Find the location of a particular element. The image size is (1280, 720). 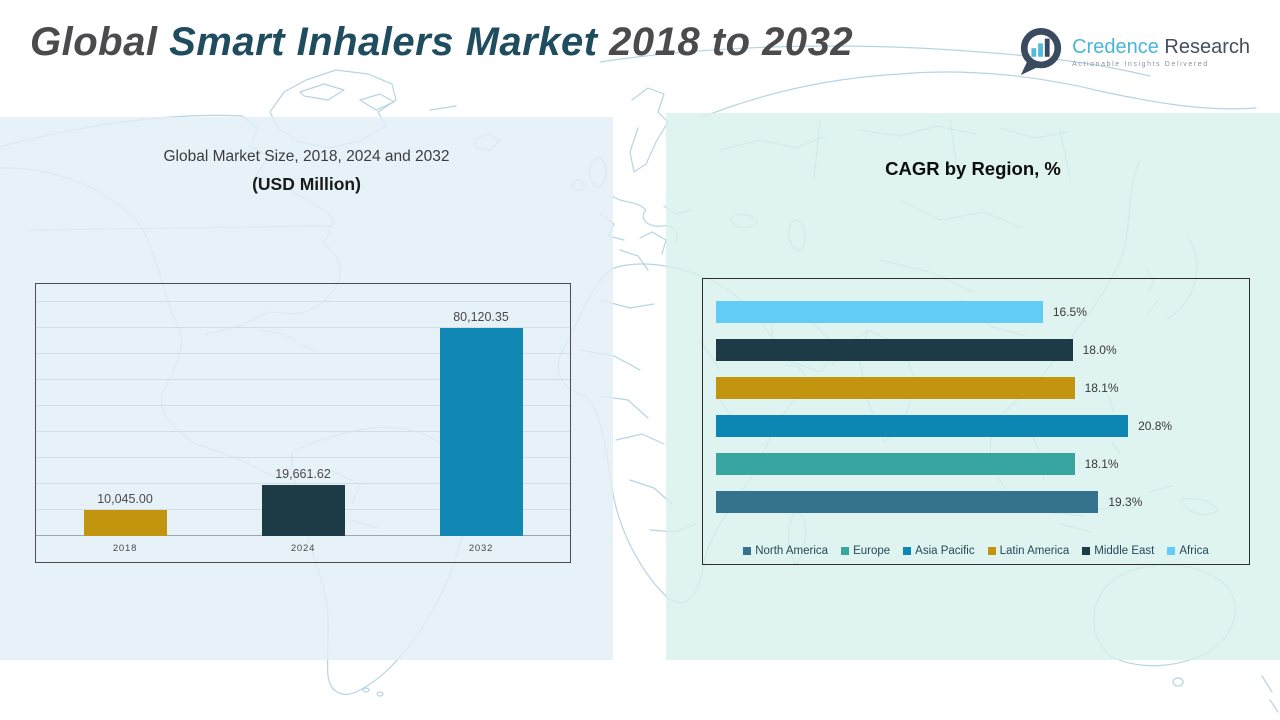

cagr-bar-europe is located at coordinates (895, 464).